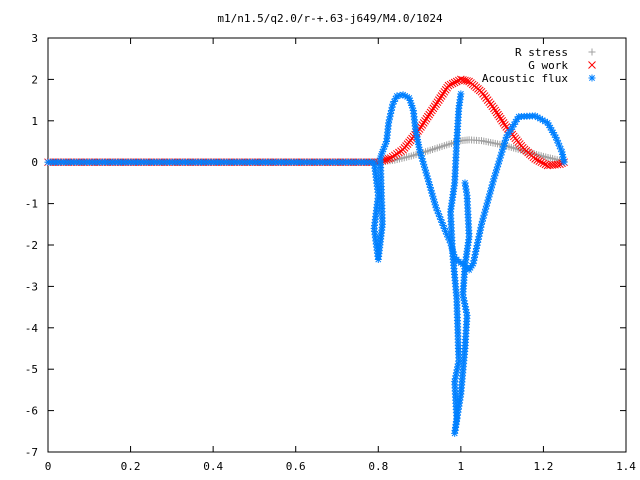 The width and height of the screenshot is (640, 480). What do you see at coordinates (34, 38) in the screenshot?
I see `y-tick-label: 3` at bounding box center [34, 38].